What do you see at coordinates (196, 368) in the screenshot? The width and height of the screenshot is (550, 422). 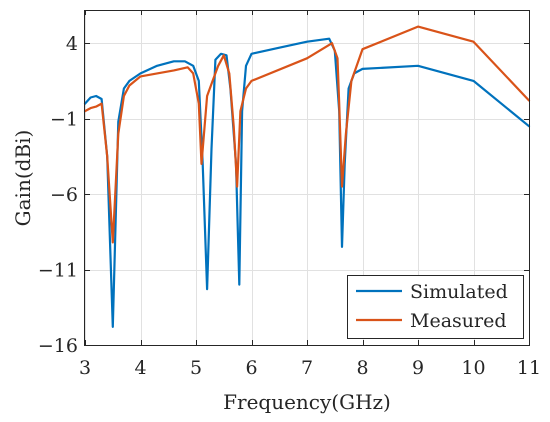 I see `x-tick-label: 5` at bounding box center [196, 368].